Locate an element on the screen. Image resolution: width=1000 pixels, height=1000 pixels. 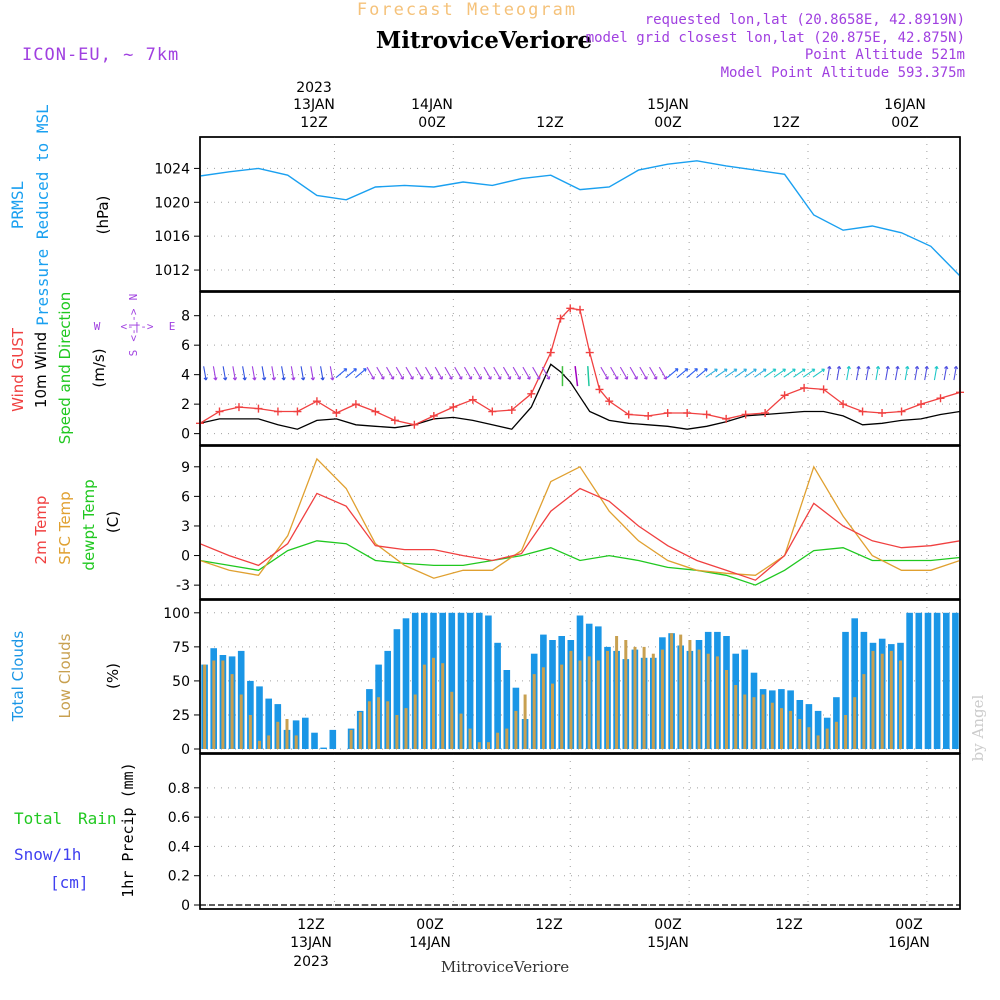
clouds-label: Total Clouds Low Clouds (%) is located at coordinates (65, 677).